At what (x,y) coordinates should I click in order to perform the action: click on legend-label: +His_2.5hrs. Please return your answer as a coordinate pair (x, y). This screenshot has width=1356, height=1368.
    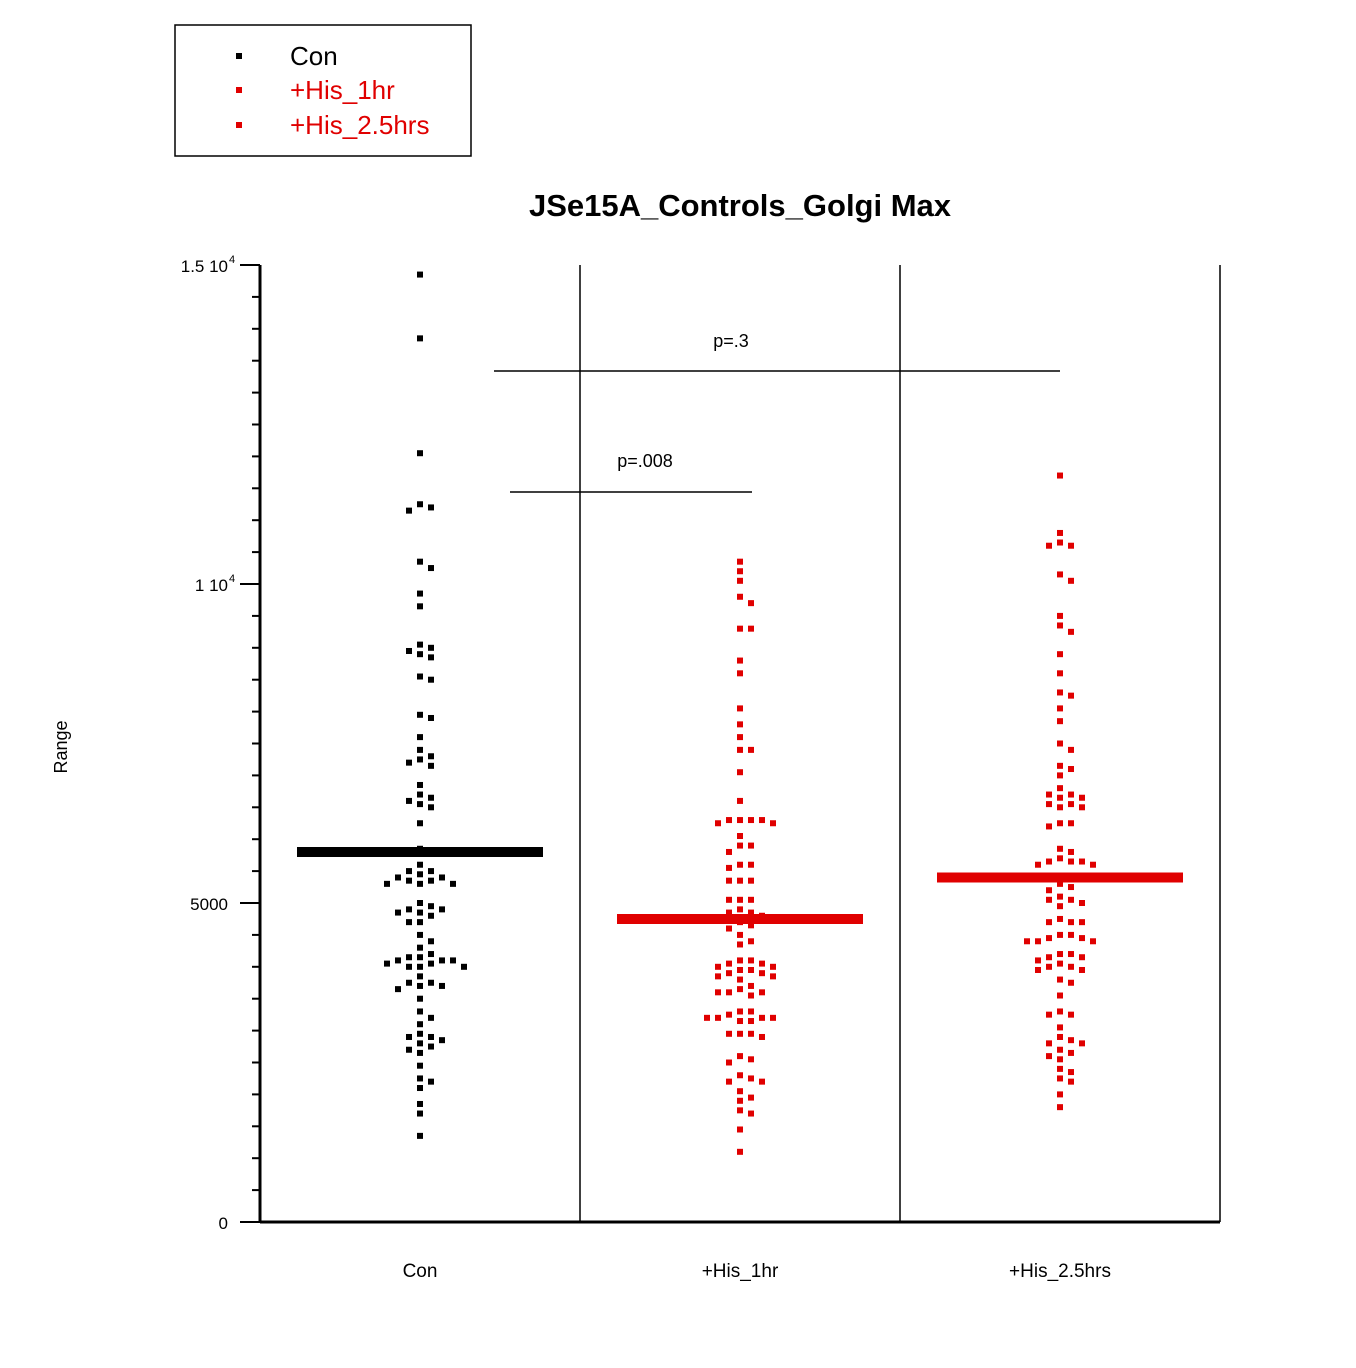
    Looking at the image, I should click on (359, 125).